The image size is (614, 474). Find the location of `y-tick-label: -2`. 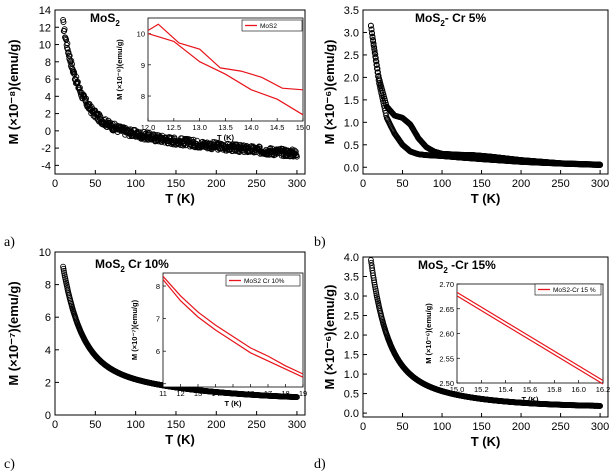

y-tick-label: -2 is located at coordinates (46, 149).